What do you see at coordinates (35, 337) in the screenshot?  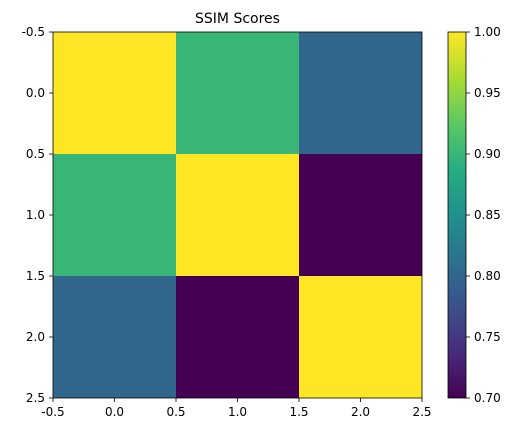 I see `y-tick-label: 2.0` at bounding box center [35, 337].